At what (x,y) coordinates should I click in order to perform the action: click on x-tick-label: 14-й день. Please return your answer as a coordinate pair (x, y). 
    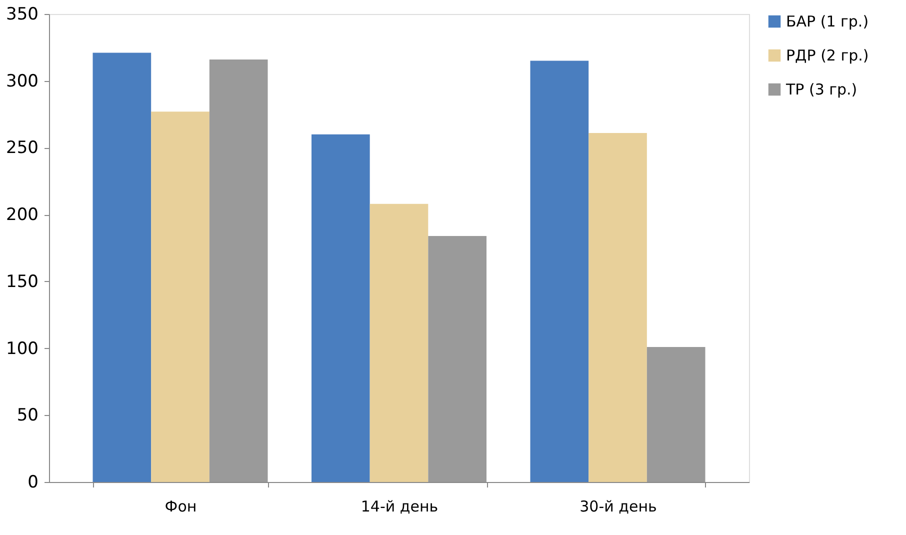
    Looking at the image, I should click on (399, 507).